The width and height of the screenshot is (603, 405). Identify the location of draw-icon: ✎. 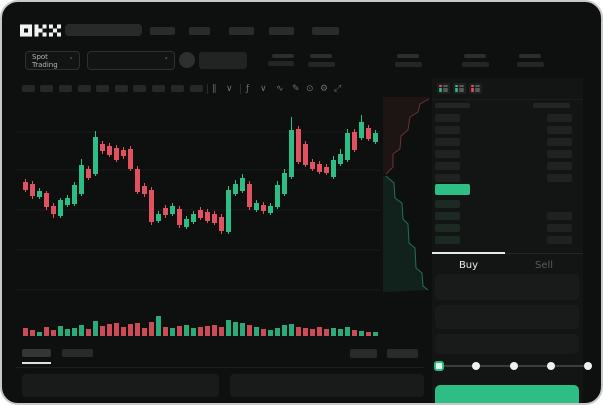
(296, 89).